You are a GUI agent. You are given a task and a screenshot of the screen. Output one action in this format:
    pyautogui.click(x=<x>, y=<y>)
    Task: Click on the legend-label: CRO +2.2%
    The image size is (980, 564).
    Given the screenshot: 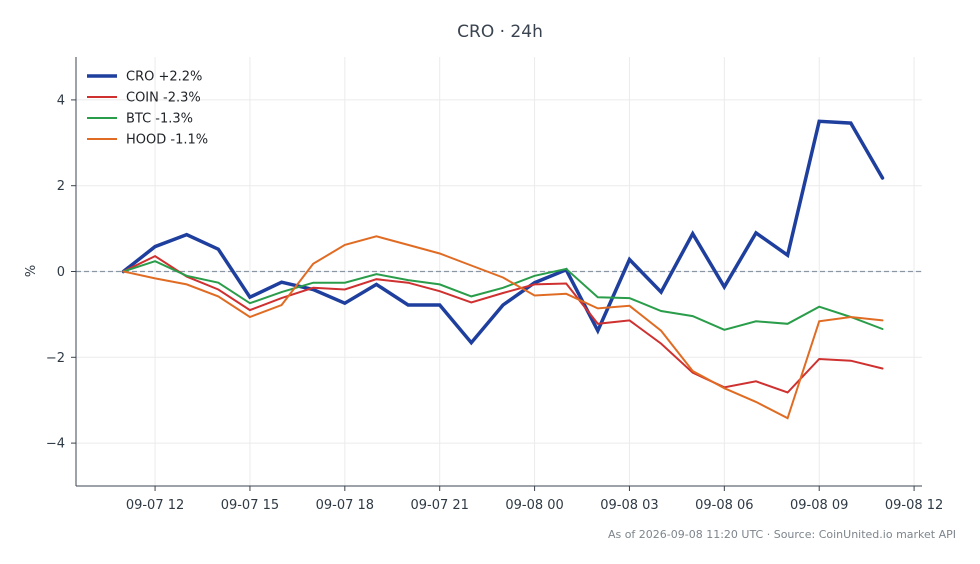 What is the action you would take?
    pyautogui.click(x=164, y=77)
    